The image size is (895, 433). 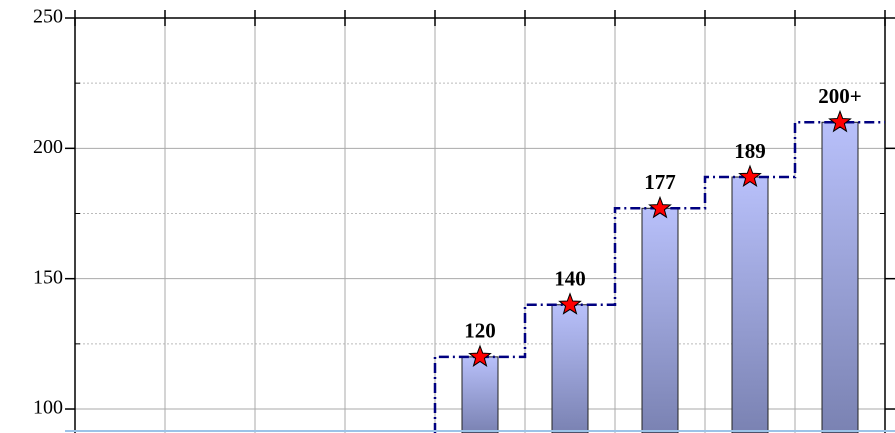 What do you see at coordinates (48, 147) in the screenshot?
I see `y-tick-label: 200` at bounding box center [48, 147].